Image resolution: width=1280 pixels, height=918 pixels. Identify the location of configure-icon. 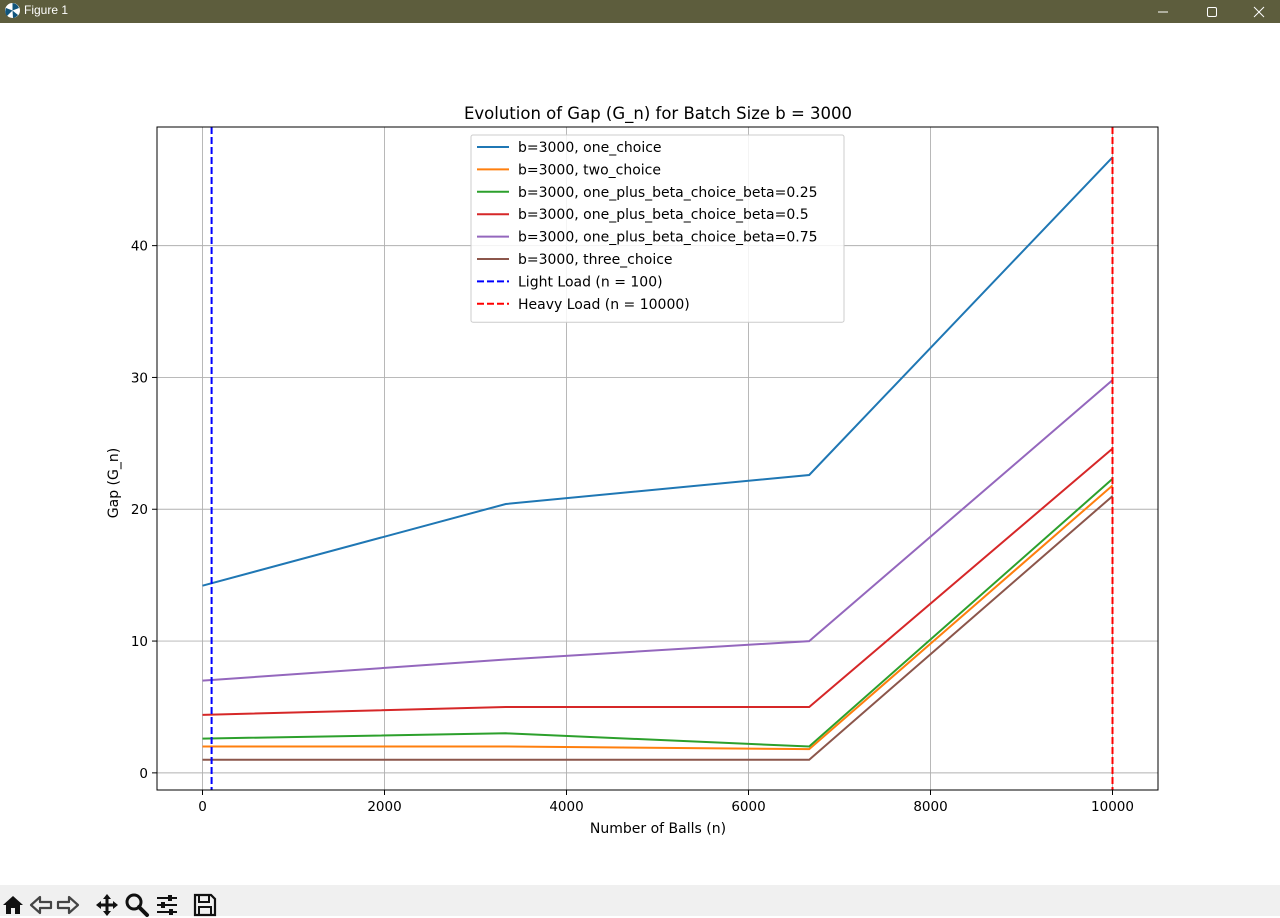
(167, 905).